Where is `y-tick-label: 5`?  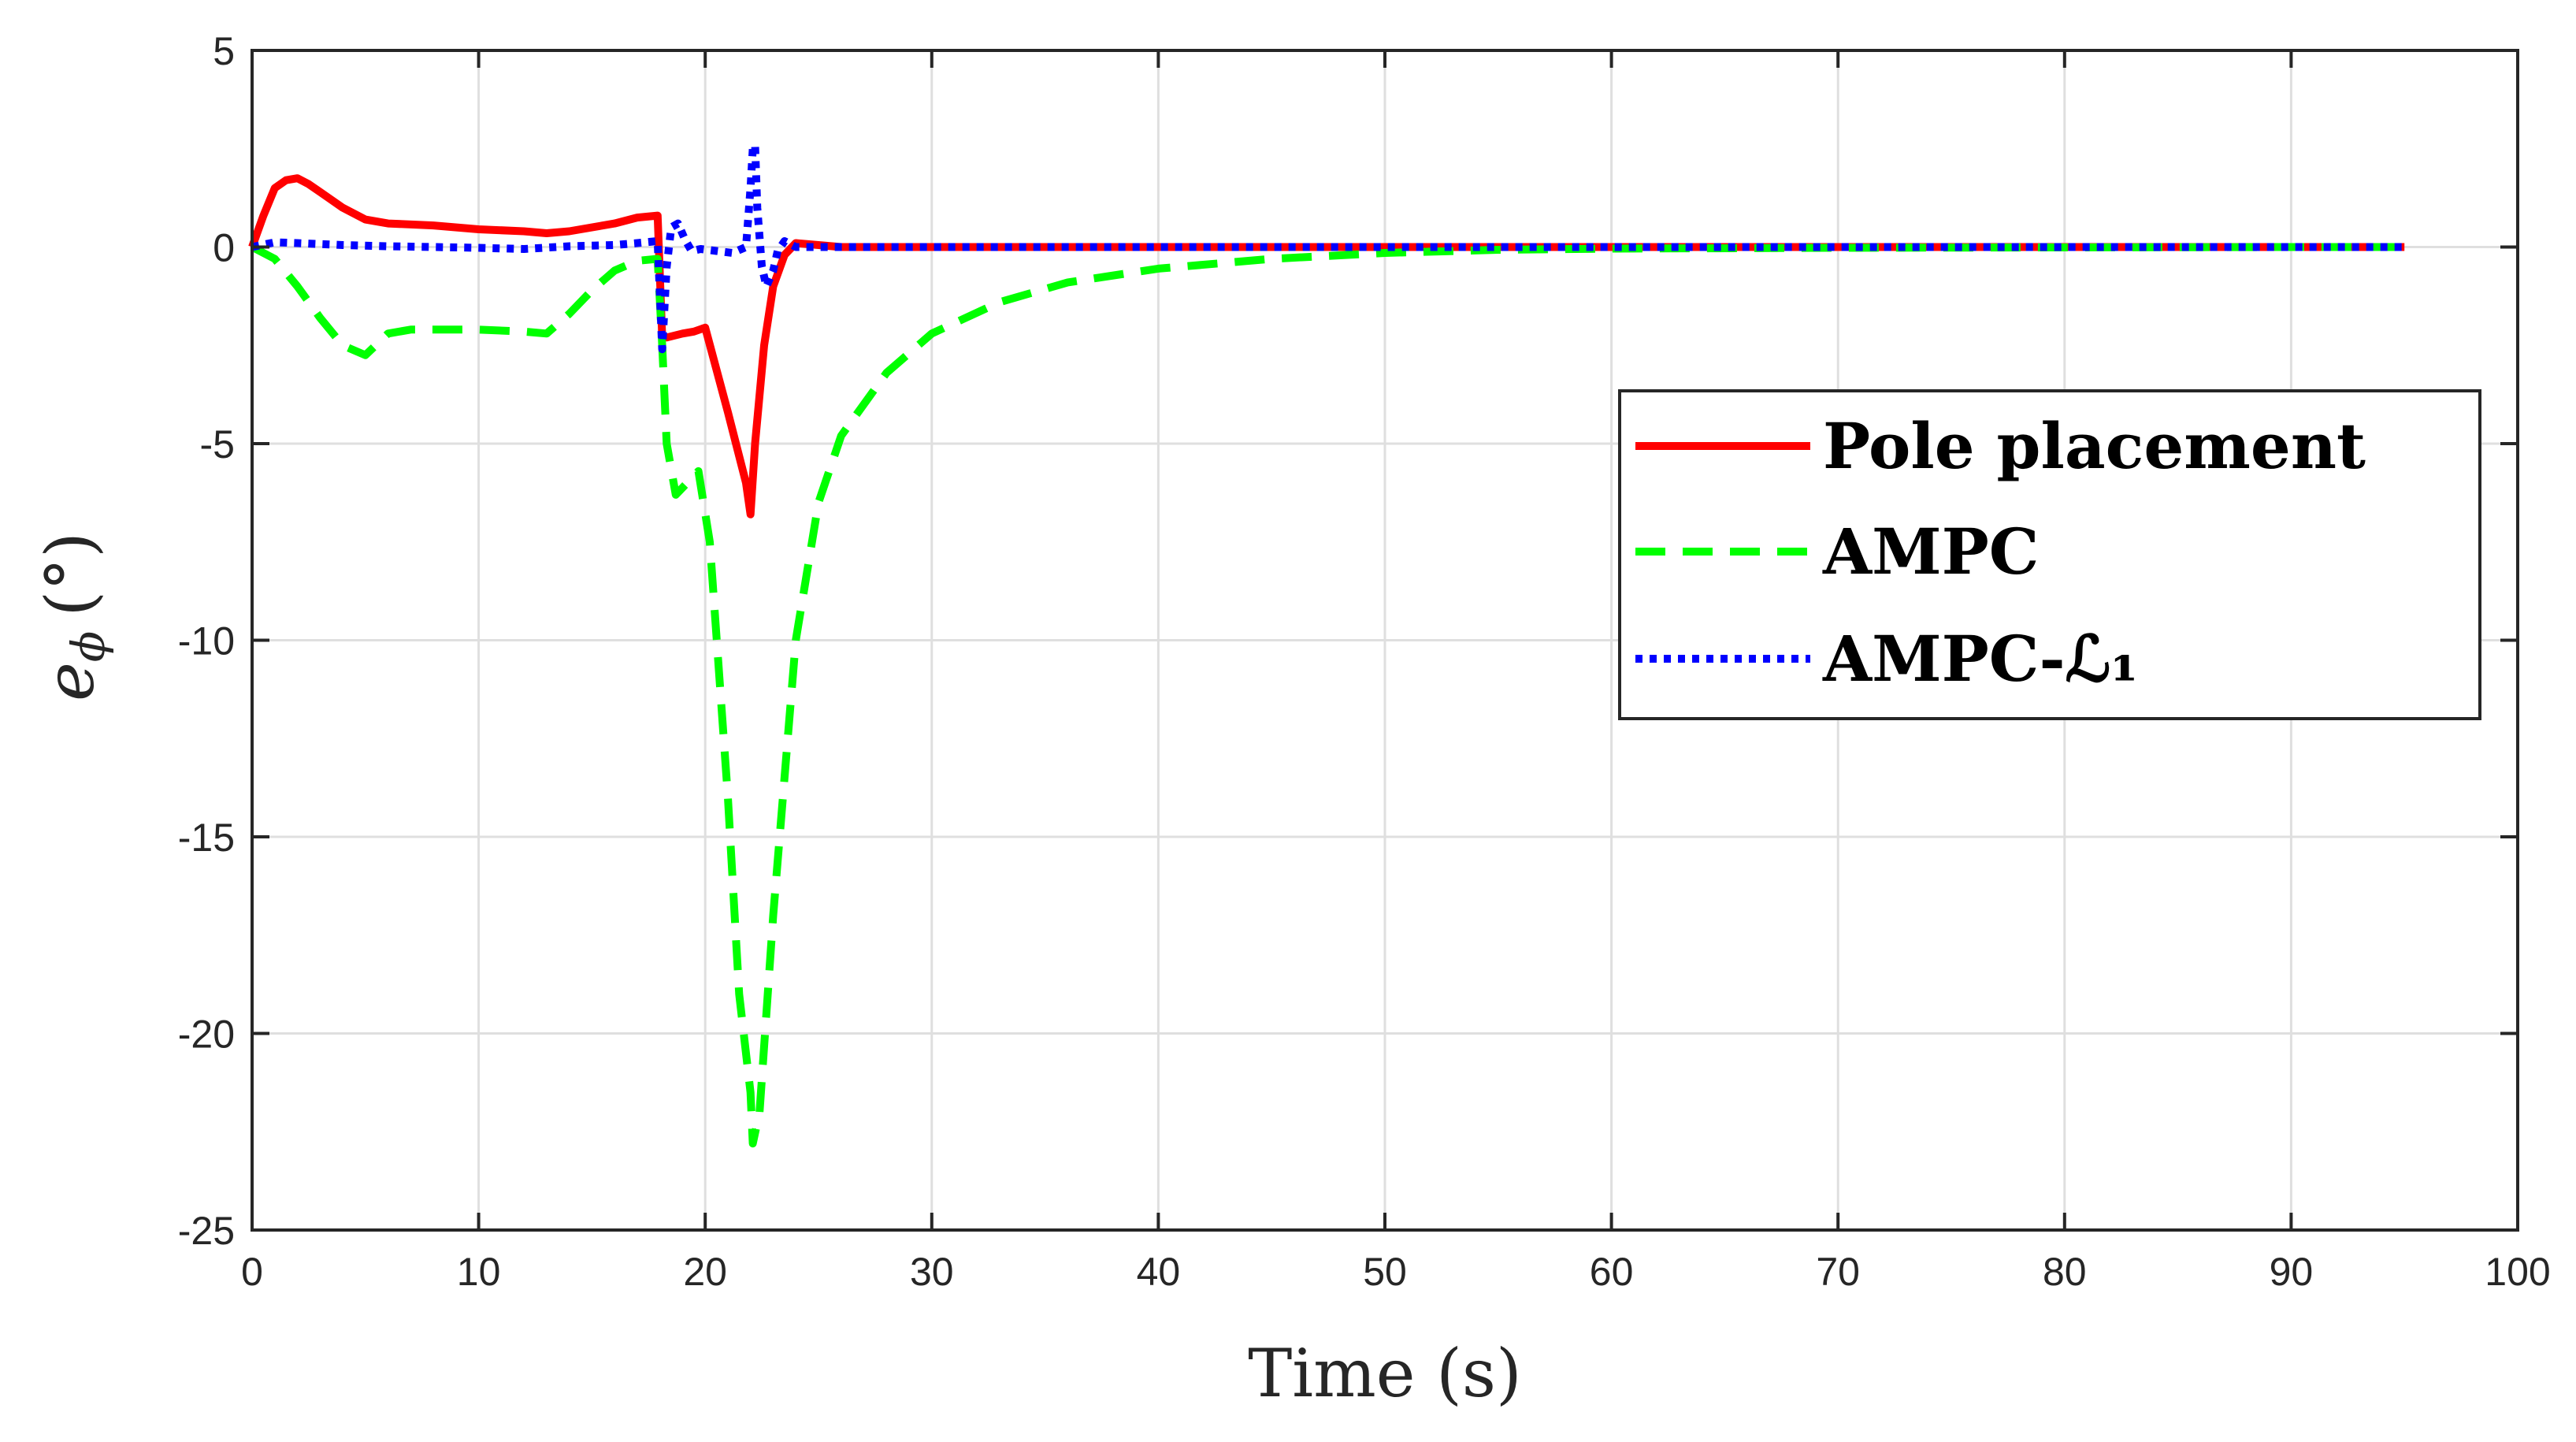
y-tick-label: 5 is located at coordinates (224, 51).